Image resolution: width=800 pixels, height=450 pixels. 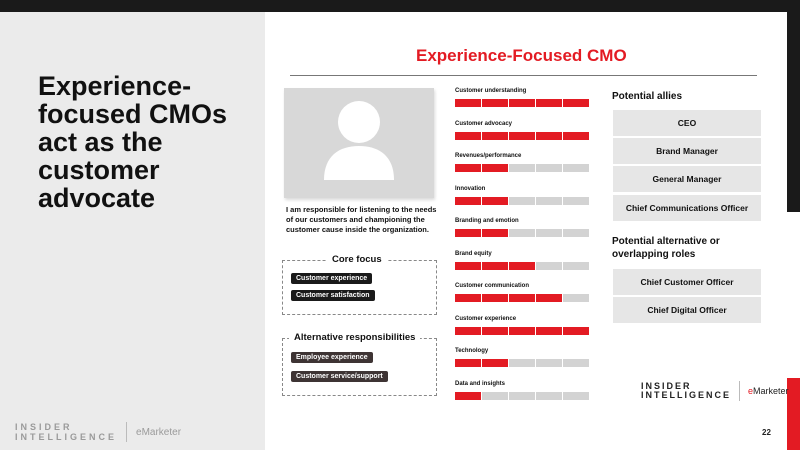 I want to click on metric-label: Customer experience, so click(x=486, y=318).